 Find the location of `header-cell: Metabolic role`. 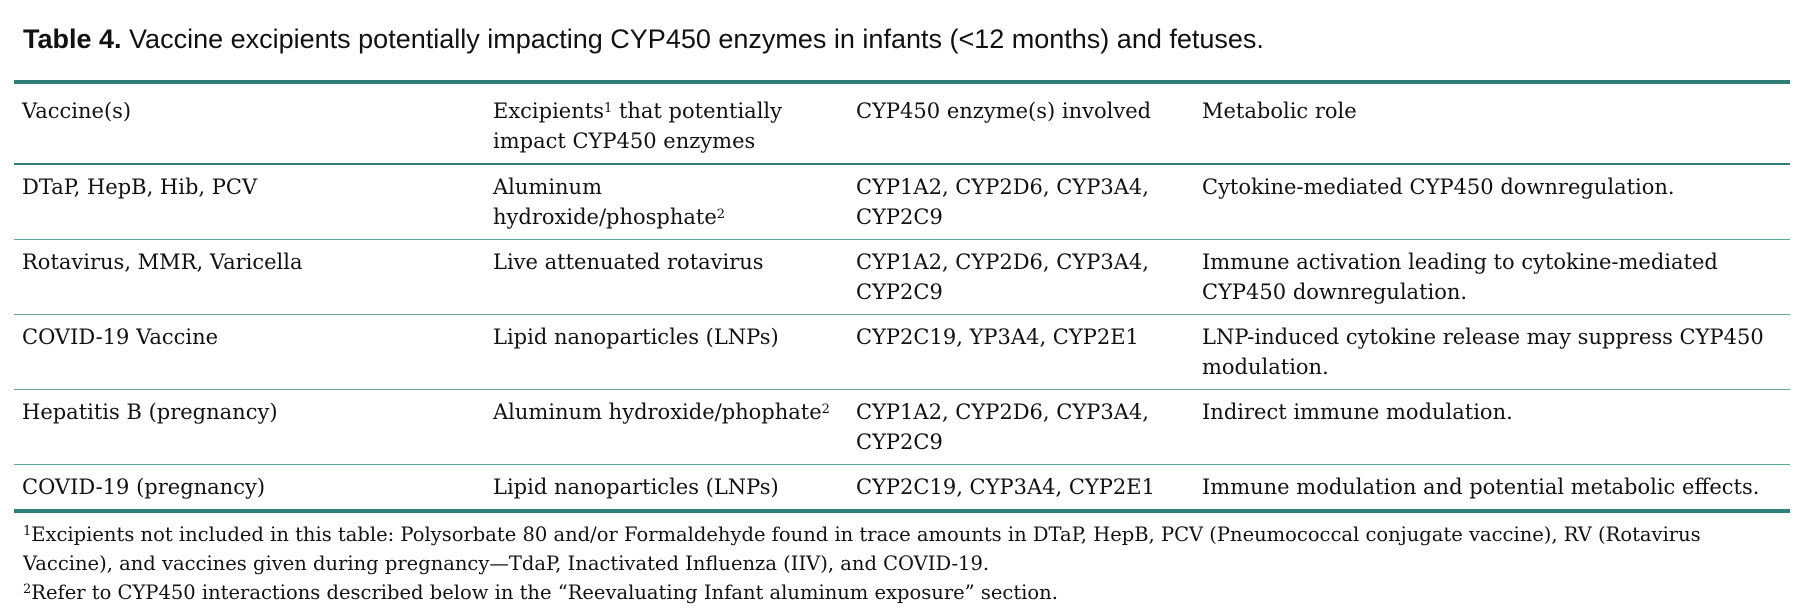

header-cell: Metabolic role is located at coordinates (1492, 122).